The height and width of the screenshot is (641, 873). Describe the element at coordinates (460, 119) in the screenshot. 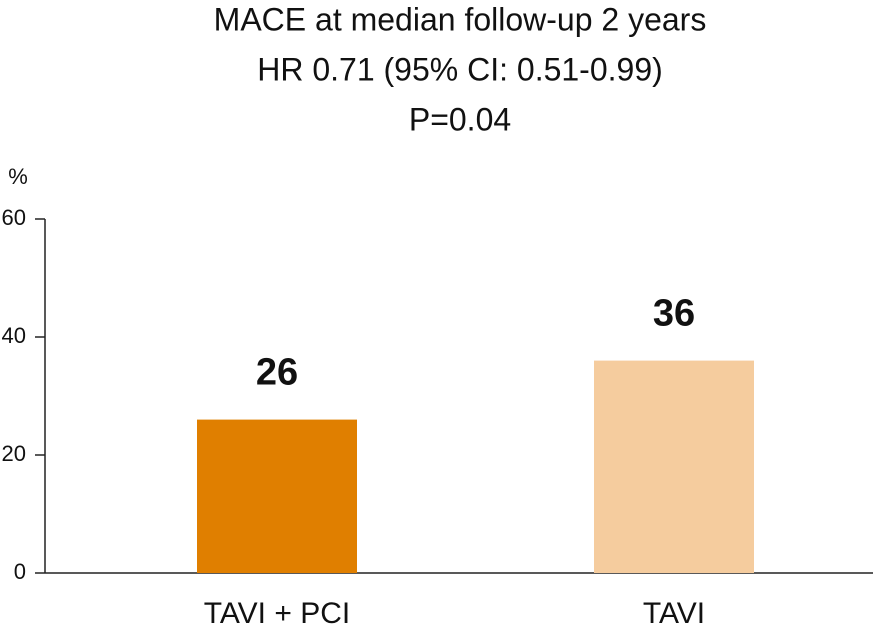

I see `chart-subtitle: P=0.04` at that location.